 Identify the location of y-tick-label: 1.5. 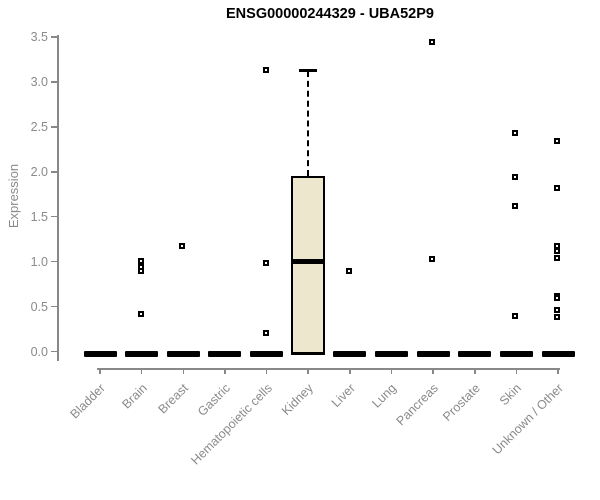
(39, 216).